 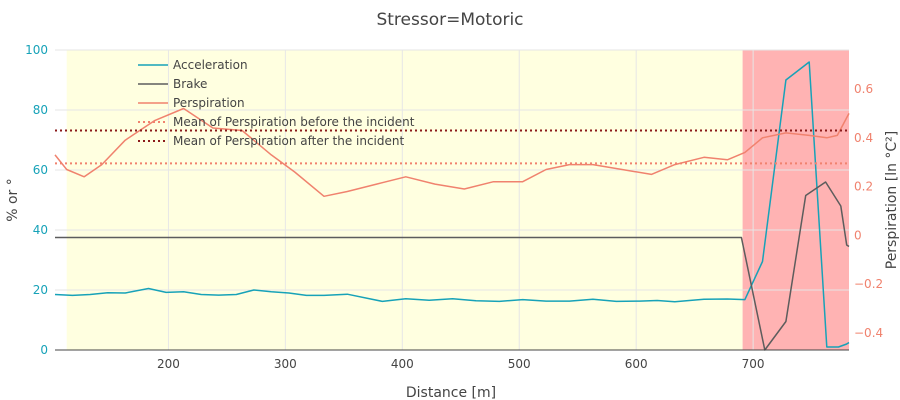 What do you see at coordinates (636, 364) in the screenshot?
I see `x-tick-label: 600` at bounding box center [636, 364].